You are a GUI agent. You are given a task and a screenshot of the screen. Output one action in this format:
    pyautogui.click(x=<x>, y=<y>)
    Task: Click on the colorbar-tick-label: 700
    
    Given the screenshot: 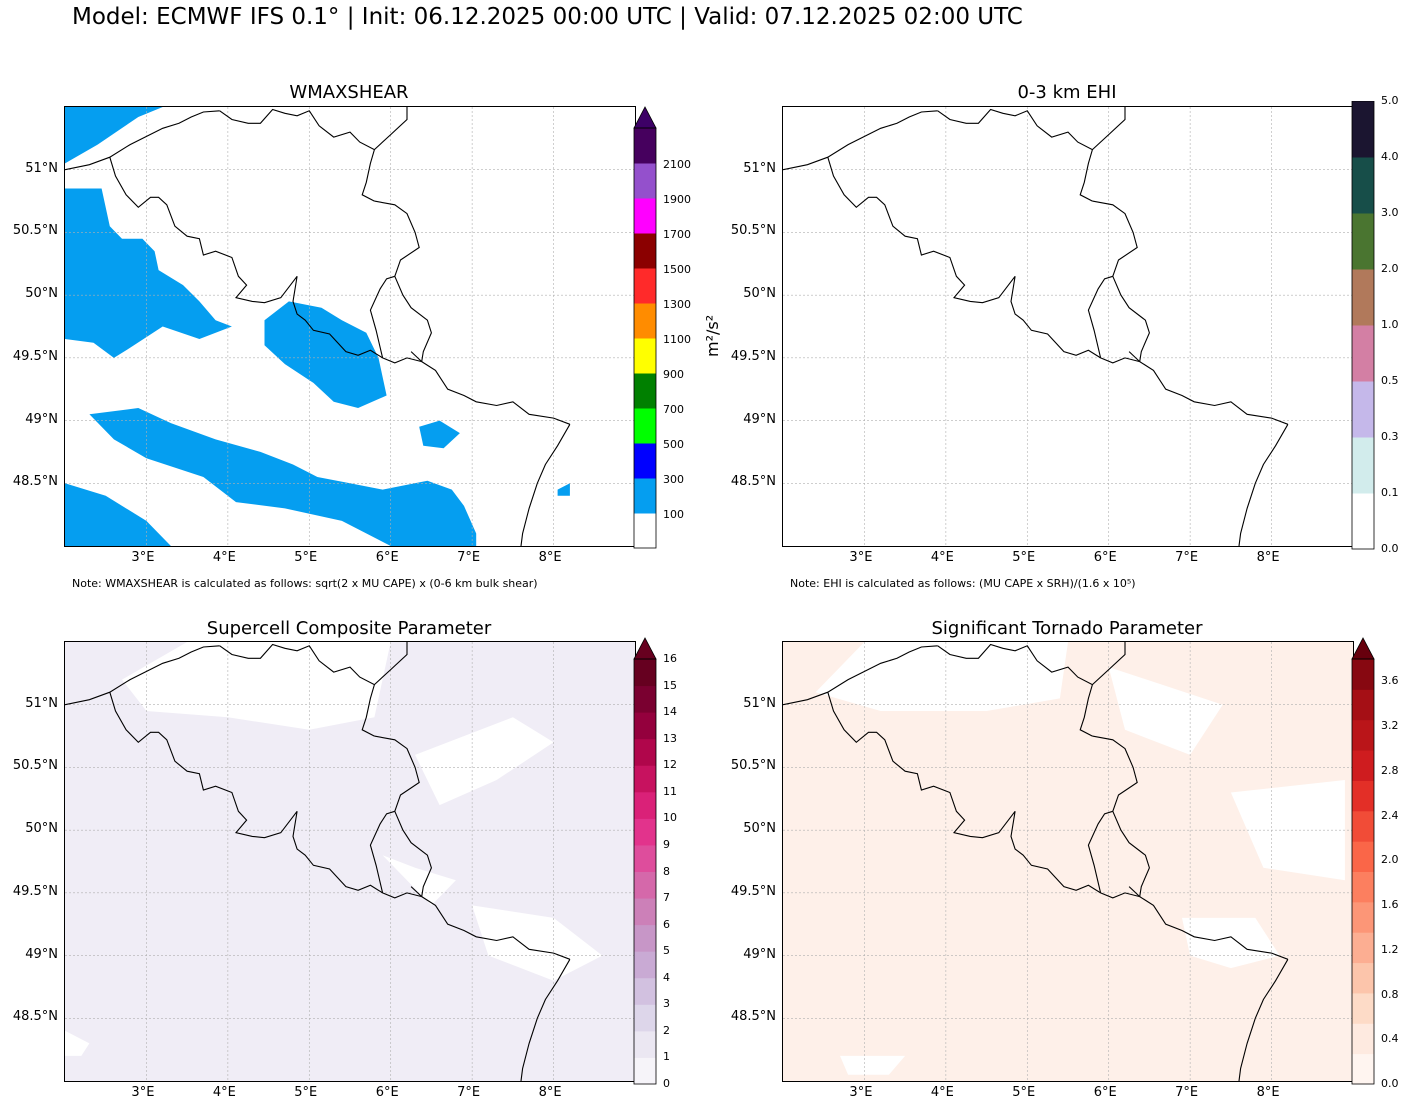 What is the action you would take?
    pyautogui.click(x=673, y=409)
    